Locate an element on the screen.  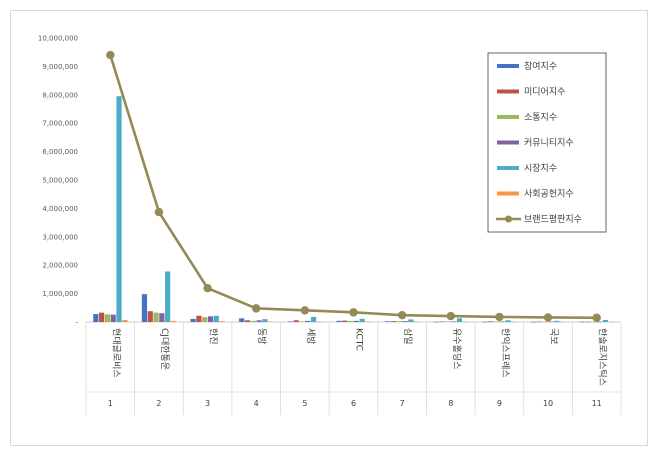
x-category-label: 동방 is located at coordinates (261, 336).